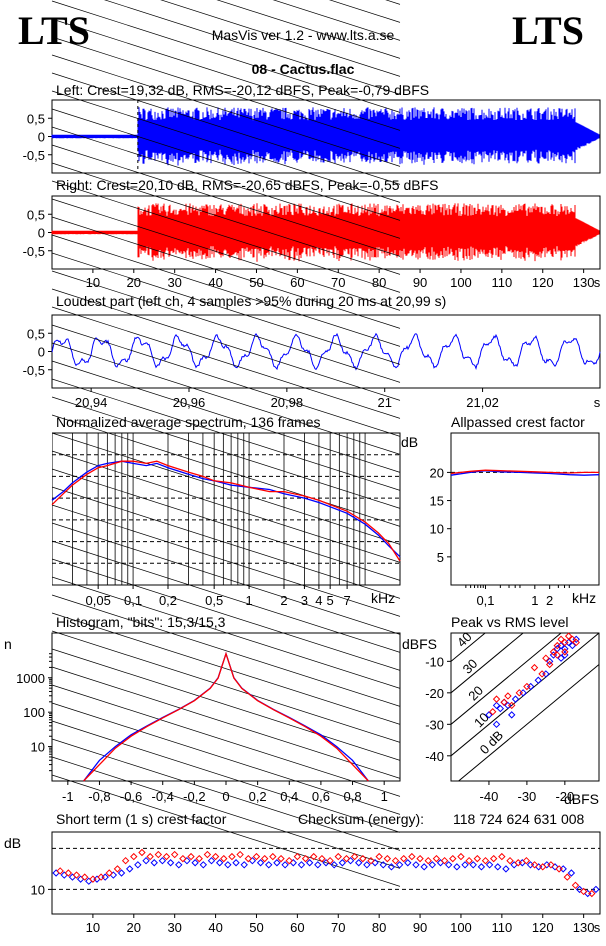  Describe the element at coordinates (420, 282) in the screenshot. I see `right-xtick-label: 90` at that location.